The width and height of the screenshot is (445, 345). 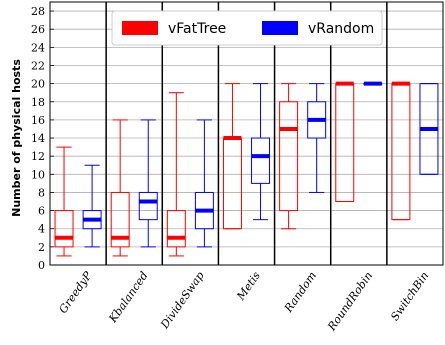 I want to click on y-axis-label: Number of physical hosts, so click(x=16, y=138).